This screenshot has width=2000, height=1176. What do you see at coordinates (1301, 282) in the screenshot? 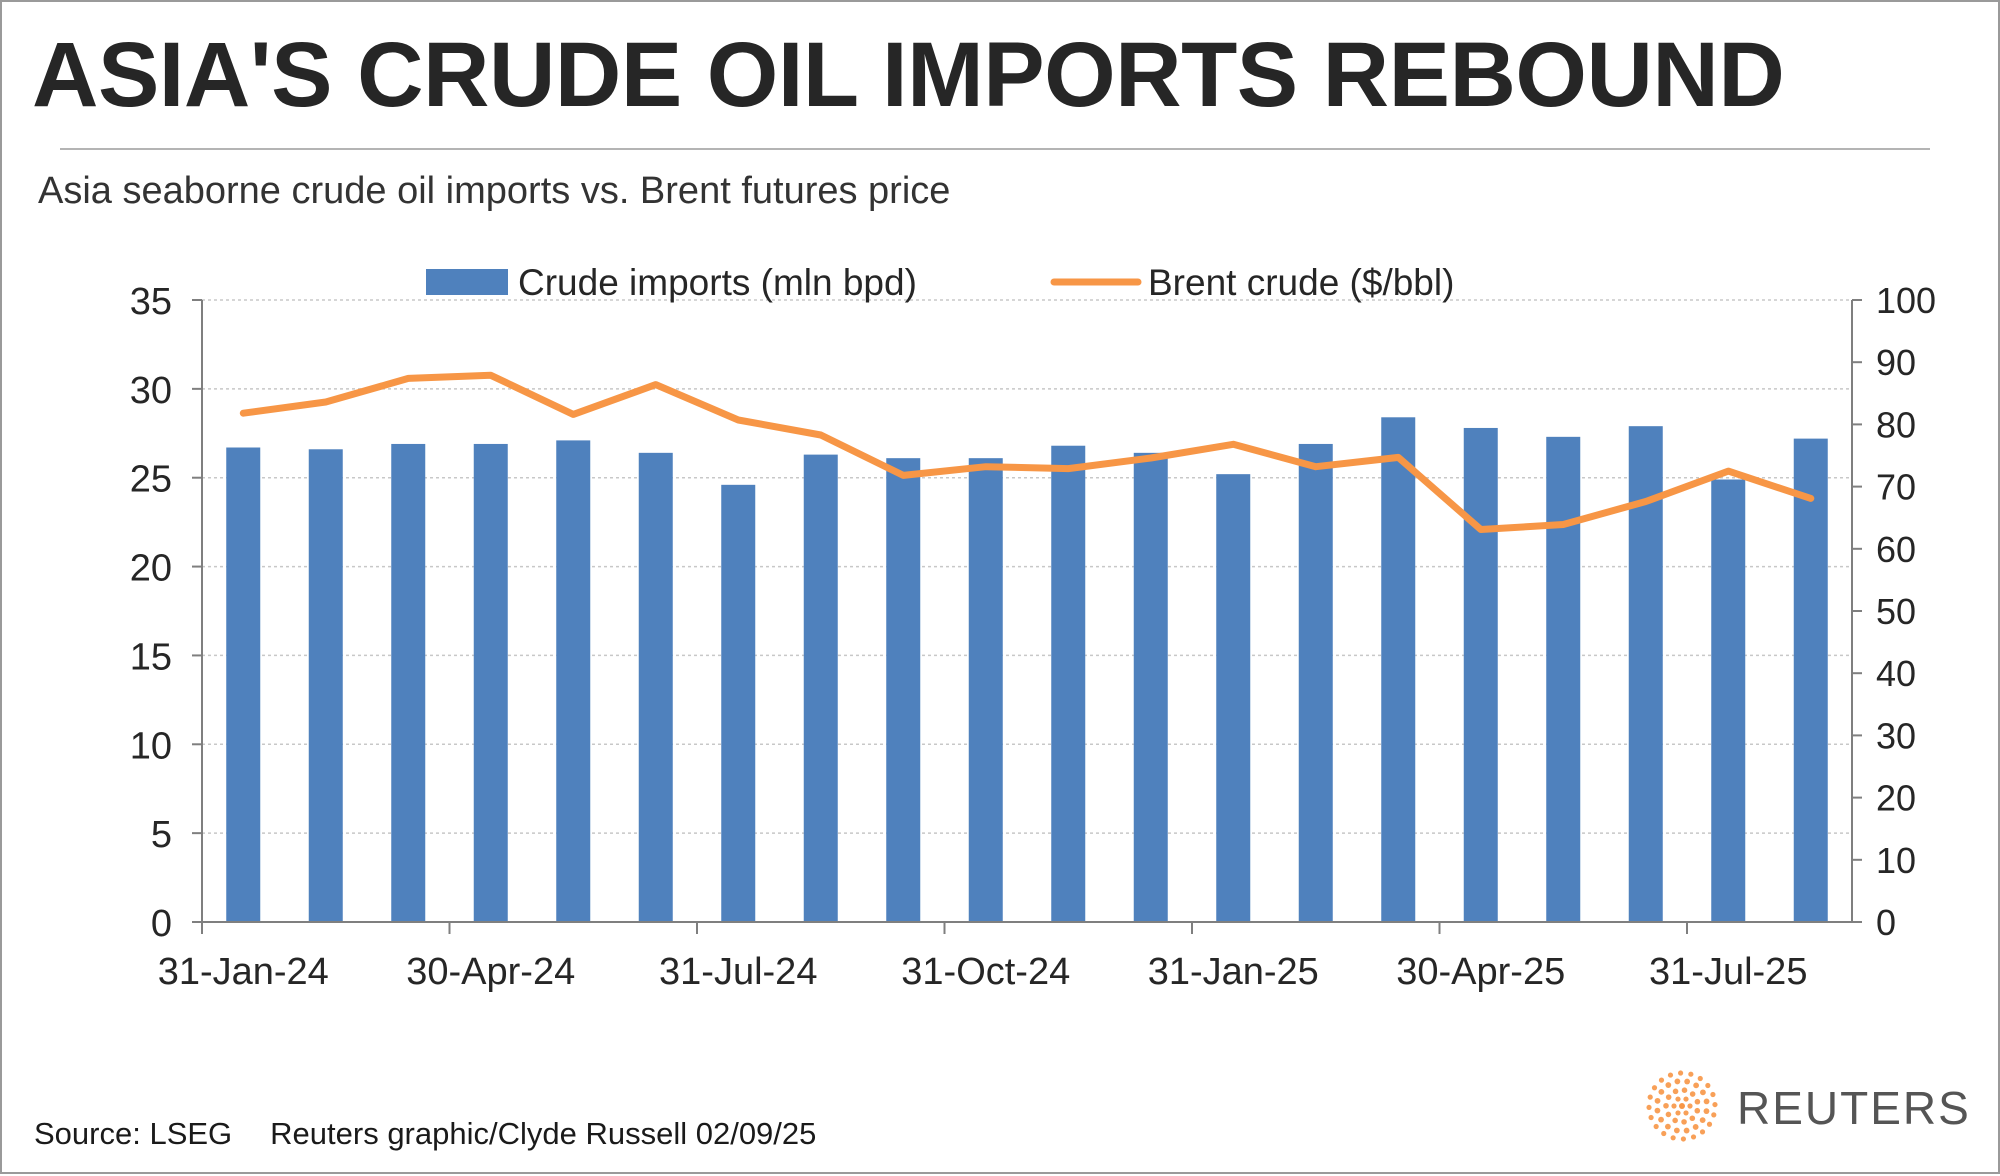
I see `legend-label-brent: Brent crude ($/bbl)` at bounding box center [1301, 282].